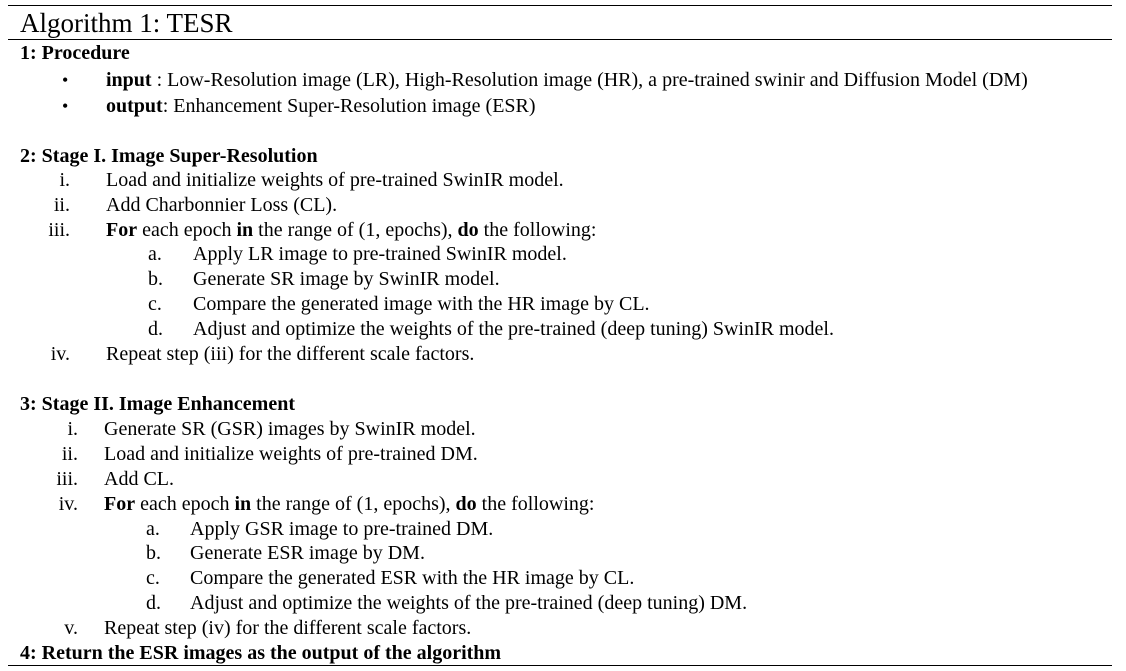 The width and height of the screenshot is (1126, 671). I want to click on algorithm-title: Algorithm 1: TESR, so click(126, 23).